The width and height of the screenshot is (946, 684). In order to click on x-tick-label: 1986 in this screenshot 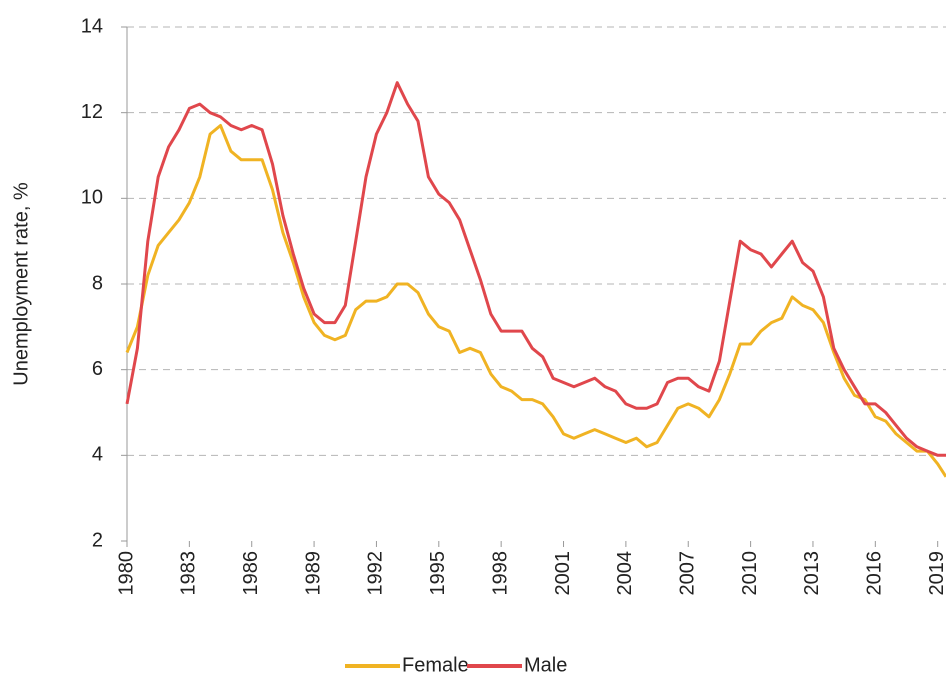, I will do `click(251, 573)`.